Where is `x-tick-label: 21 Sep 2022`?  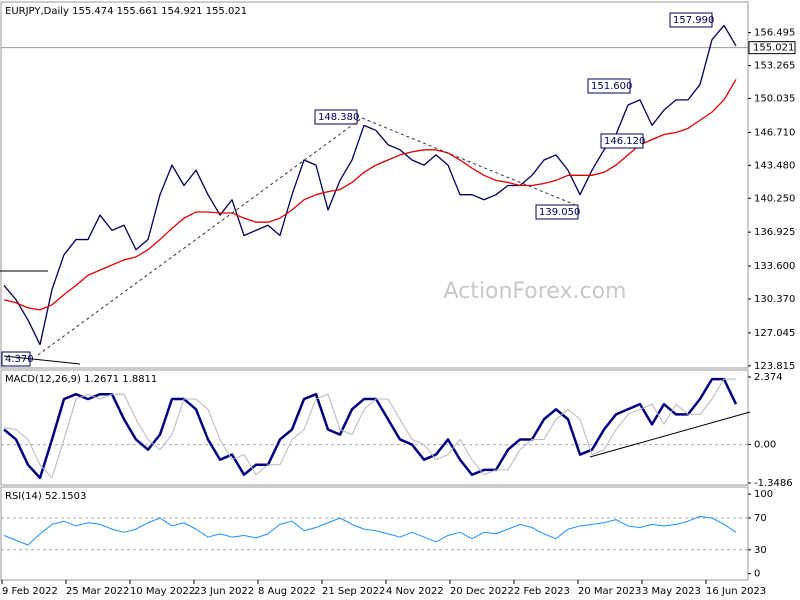
x-tick-label: 21 Sep 2022 is located at coordinates (353, 591).